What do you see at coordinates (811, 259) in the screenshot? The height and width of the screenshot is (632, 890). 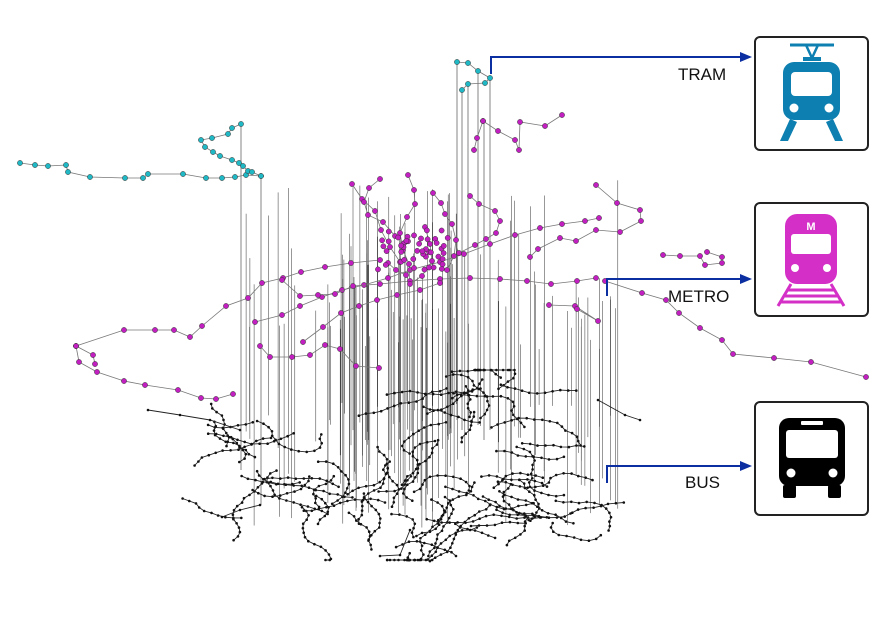 I see `metro-icon: M` at bounding box center [811, 259].